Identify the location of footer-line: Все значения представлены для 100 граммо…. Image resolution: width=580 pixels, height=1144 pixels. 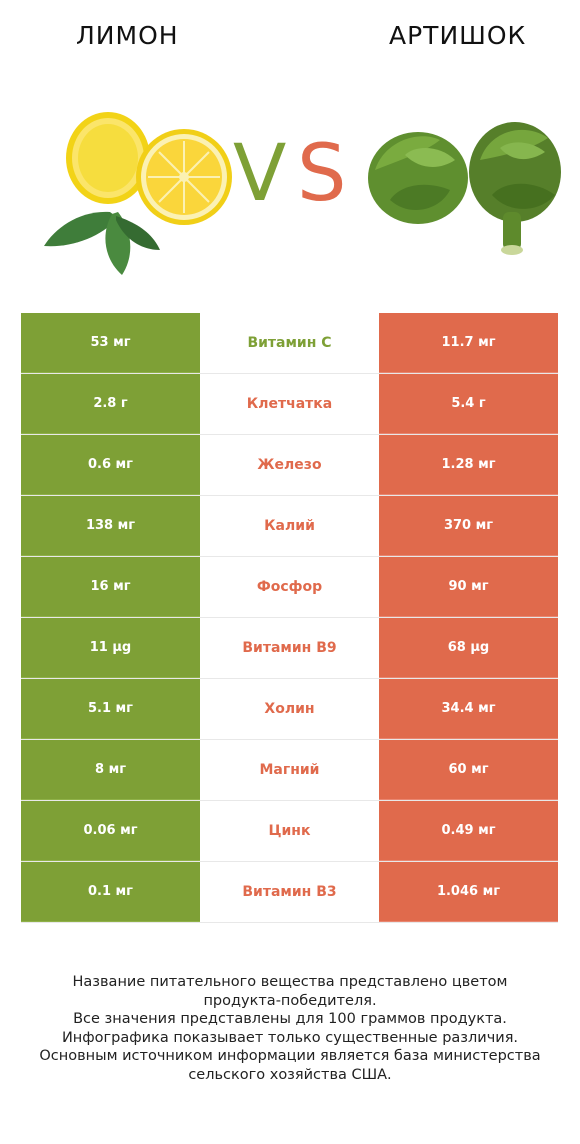
(290, 1019).